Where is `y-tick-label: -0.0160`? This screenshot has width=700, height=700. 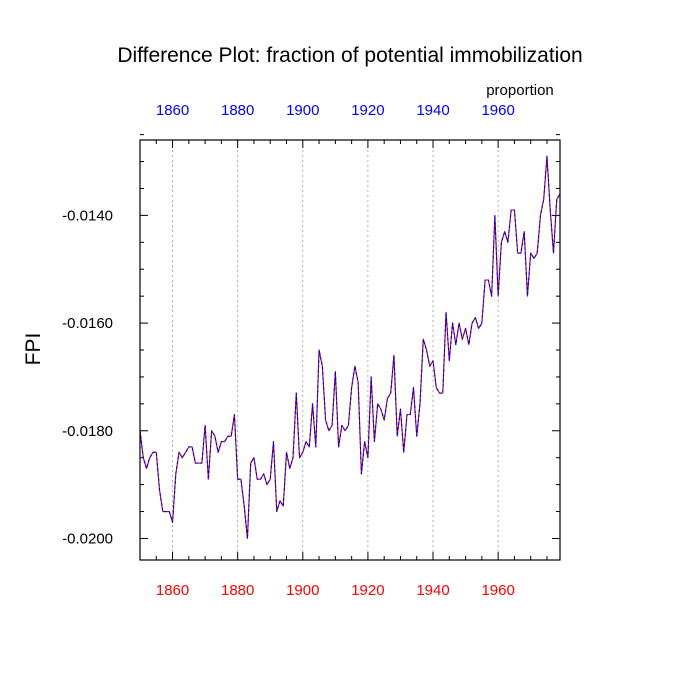
y-tick-label: -0.0160 is located at coordinates (87, 323).